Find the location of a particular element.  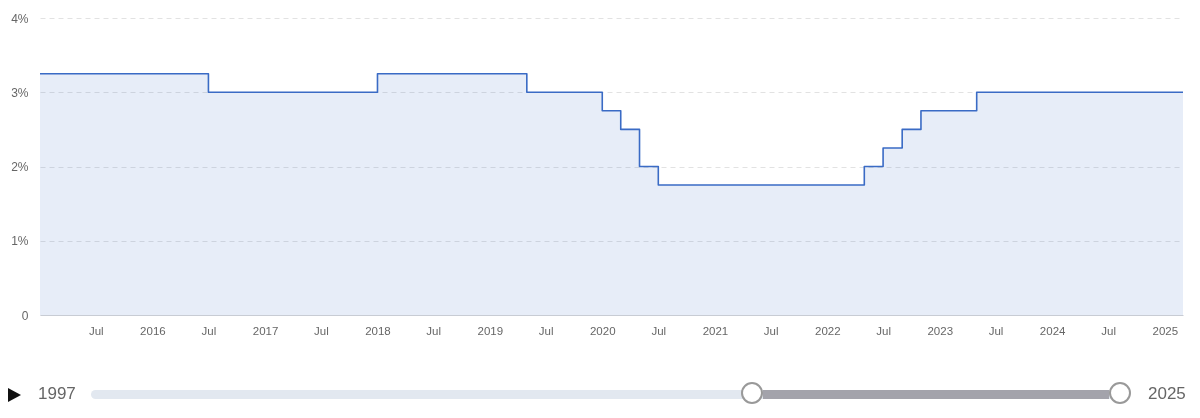

y-tick-label: 4% is located at coordinates (20, 18).